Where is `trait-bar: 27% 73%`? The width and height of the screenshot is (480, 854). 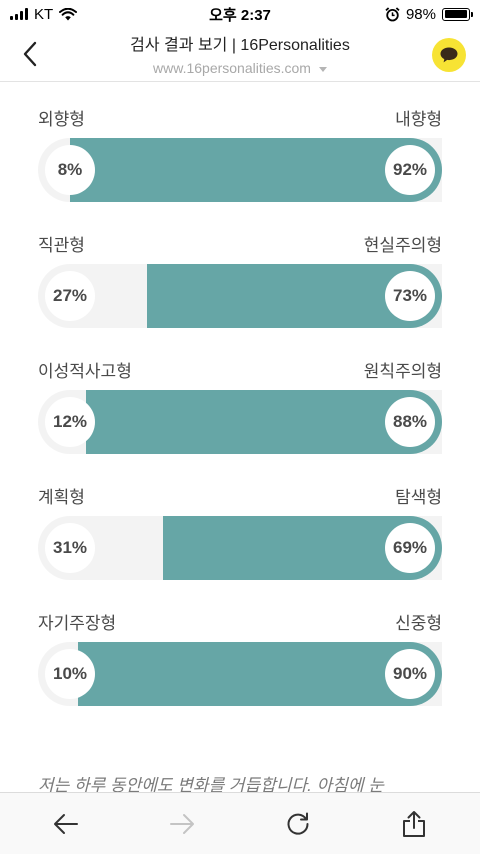 trait-bar: 27% 73% is located at coordinates (240, 296).